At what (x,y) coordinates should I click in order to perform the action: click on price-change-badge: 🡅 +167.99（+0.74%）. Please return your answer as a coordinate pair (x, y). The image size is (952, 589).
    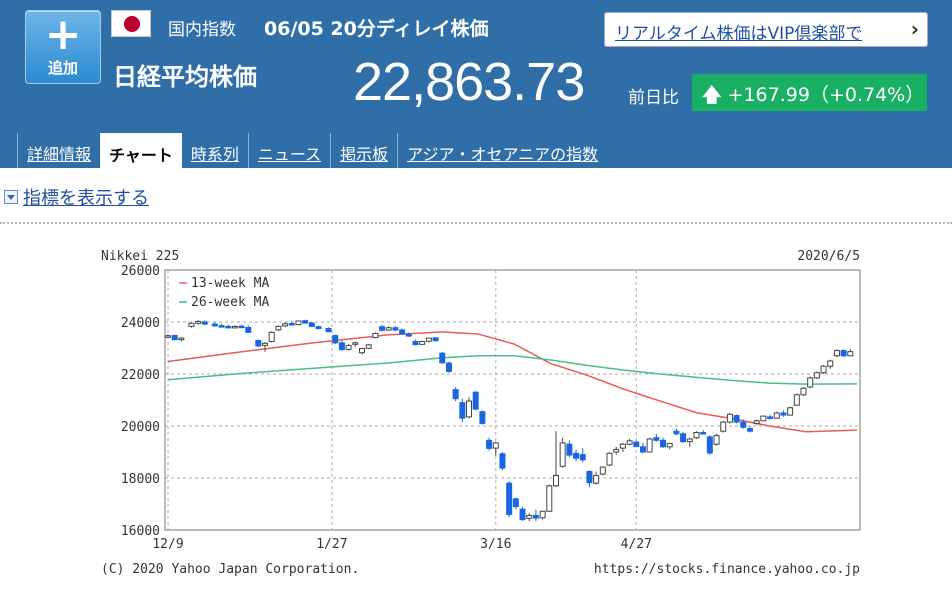
    Looking at the image, I should click on (809, 92).